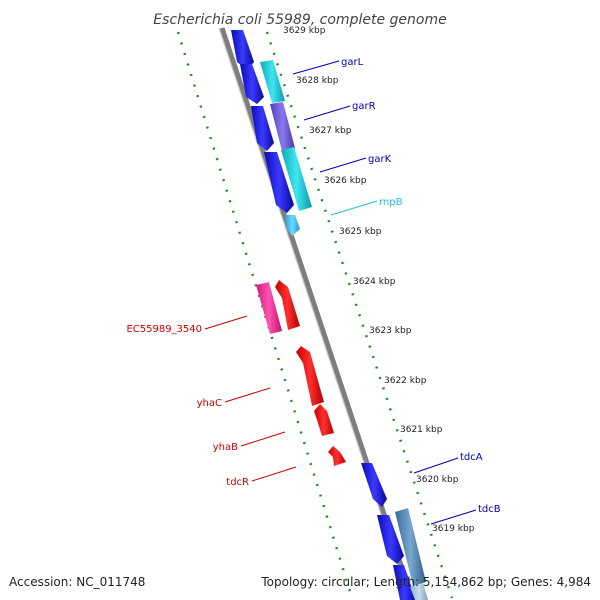 The image size is (600, 600). What do you see at coordinates (272, 81) in the screenshot?
I see `cds-garL` at bounding box center [272, 81].